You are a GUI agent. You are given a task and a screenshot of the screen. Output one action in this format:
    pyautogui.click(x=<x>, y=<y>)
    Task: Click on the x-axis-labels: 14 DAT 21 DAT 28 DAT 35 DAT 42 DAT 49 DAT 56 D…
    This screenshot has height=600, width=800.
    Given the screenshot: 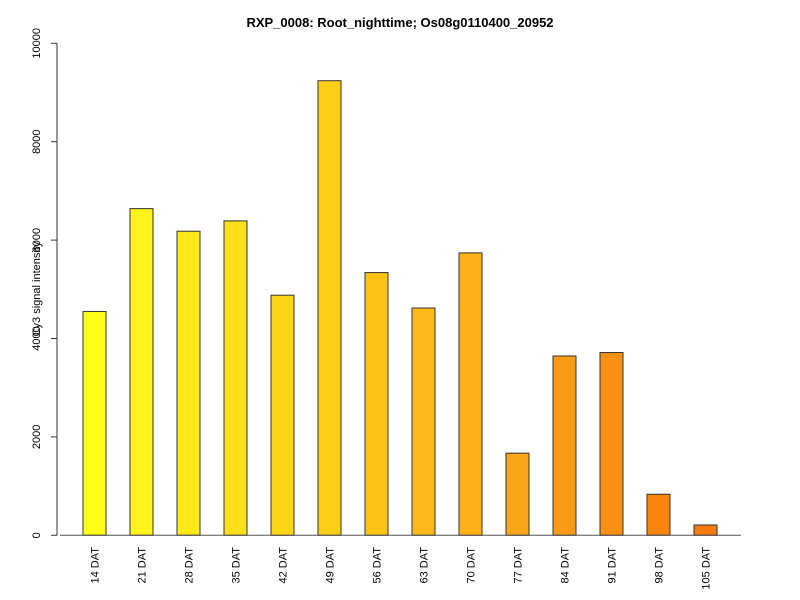 What is the action you would take?
    pyautogui.click(x=401, y=568)
    